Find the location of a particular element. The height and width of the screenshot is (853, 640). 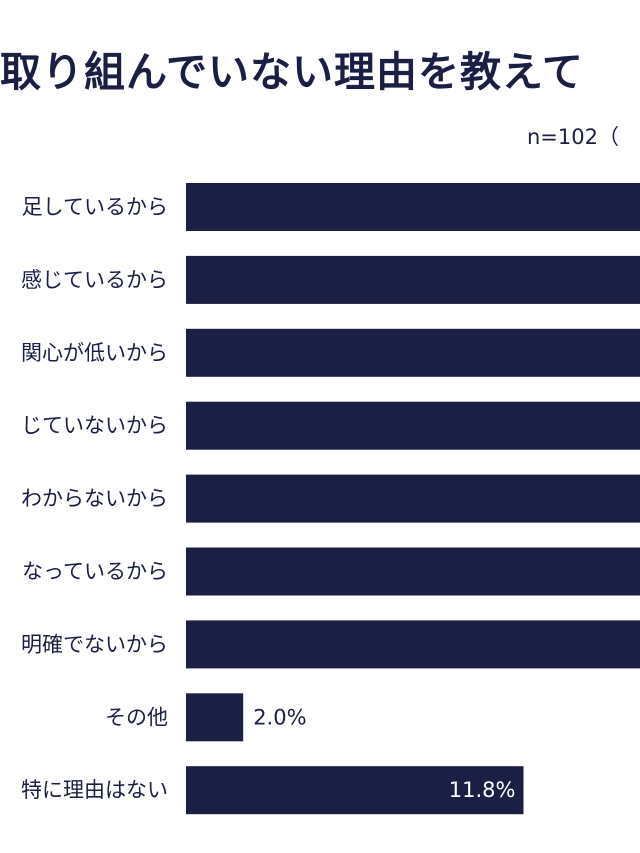

category-label-5: なっているから is located at coordinates (95, 572).